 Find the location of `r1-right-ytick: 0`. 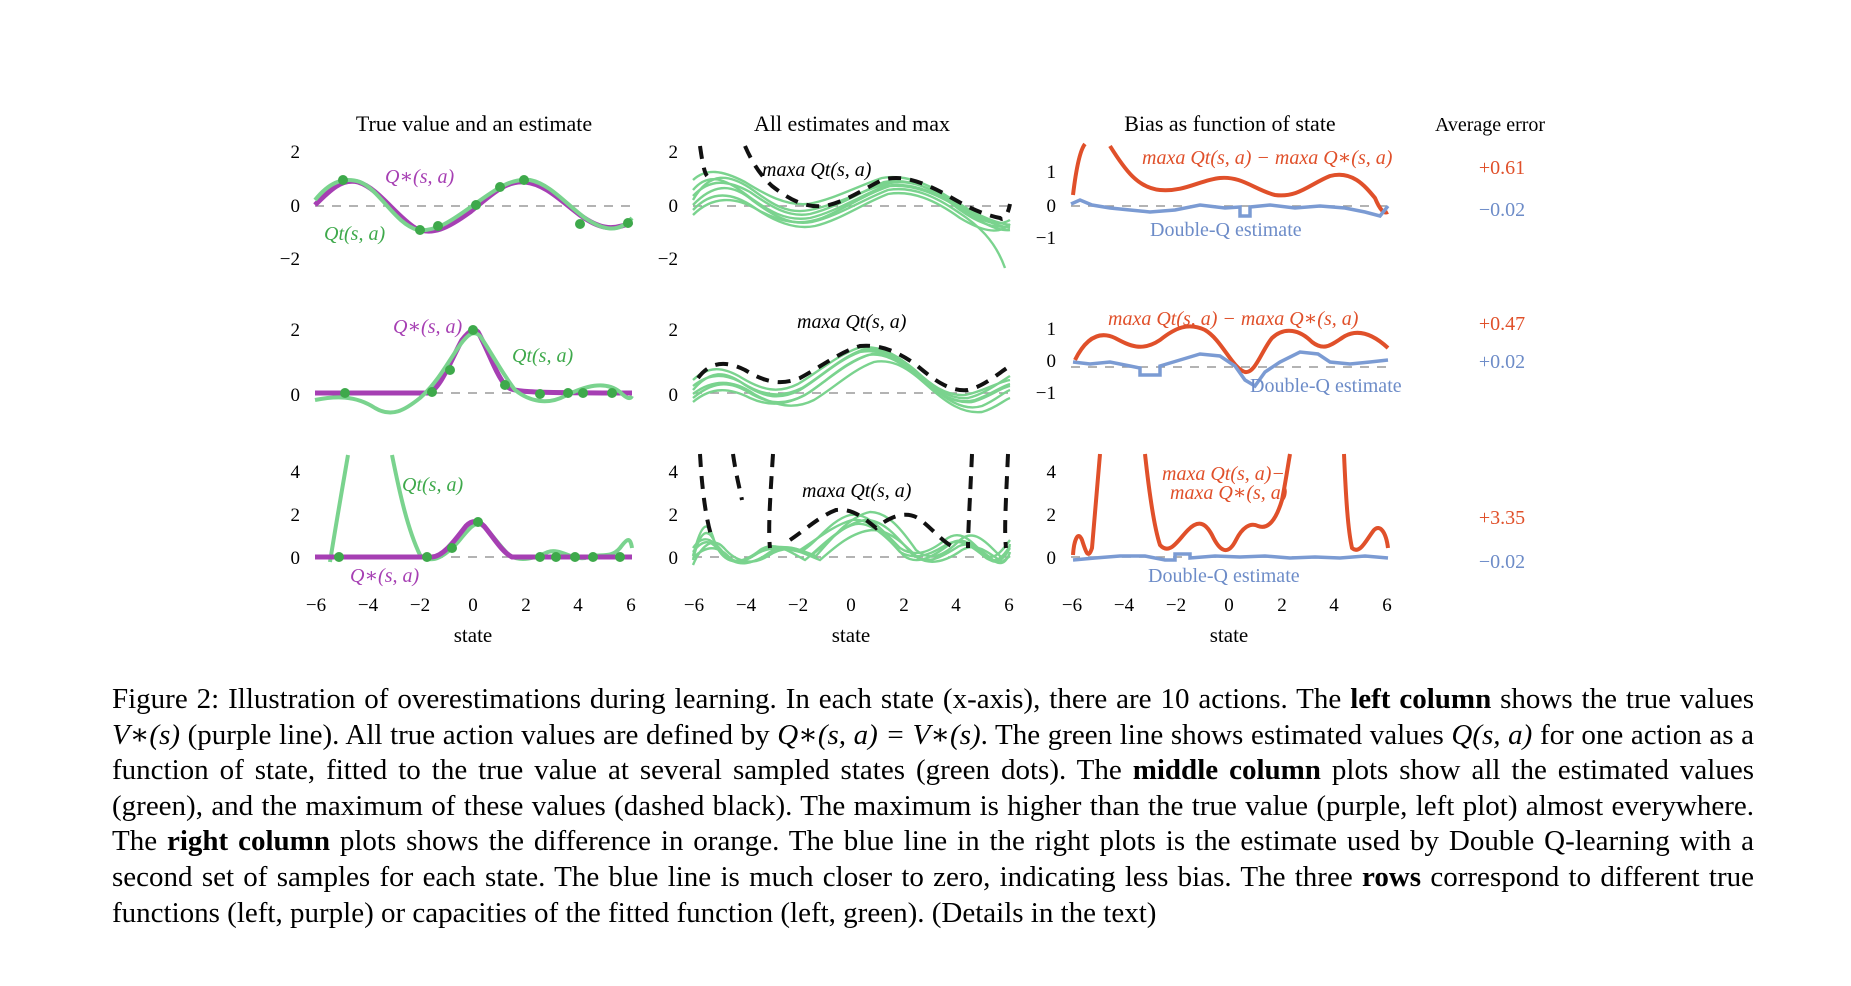

r1-right-ytick: 0 is located at coordinates (1052, 206).